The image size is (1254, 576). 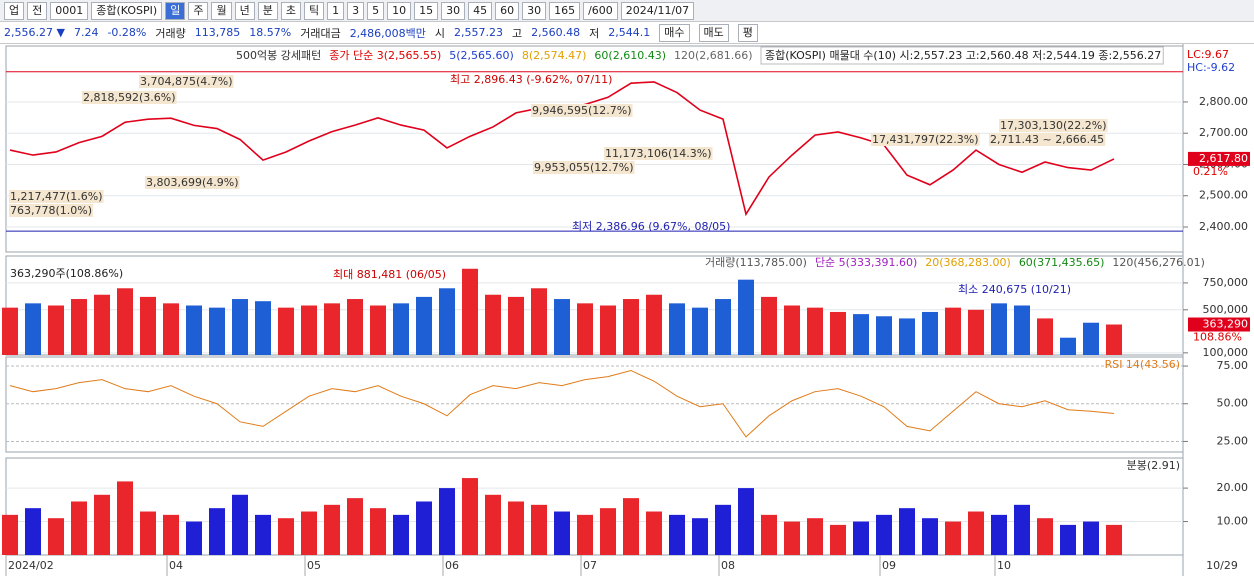 I want to click on toolbar-button: 0001, so click(x=69, y=10).